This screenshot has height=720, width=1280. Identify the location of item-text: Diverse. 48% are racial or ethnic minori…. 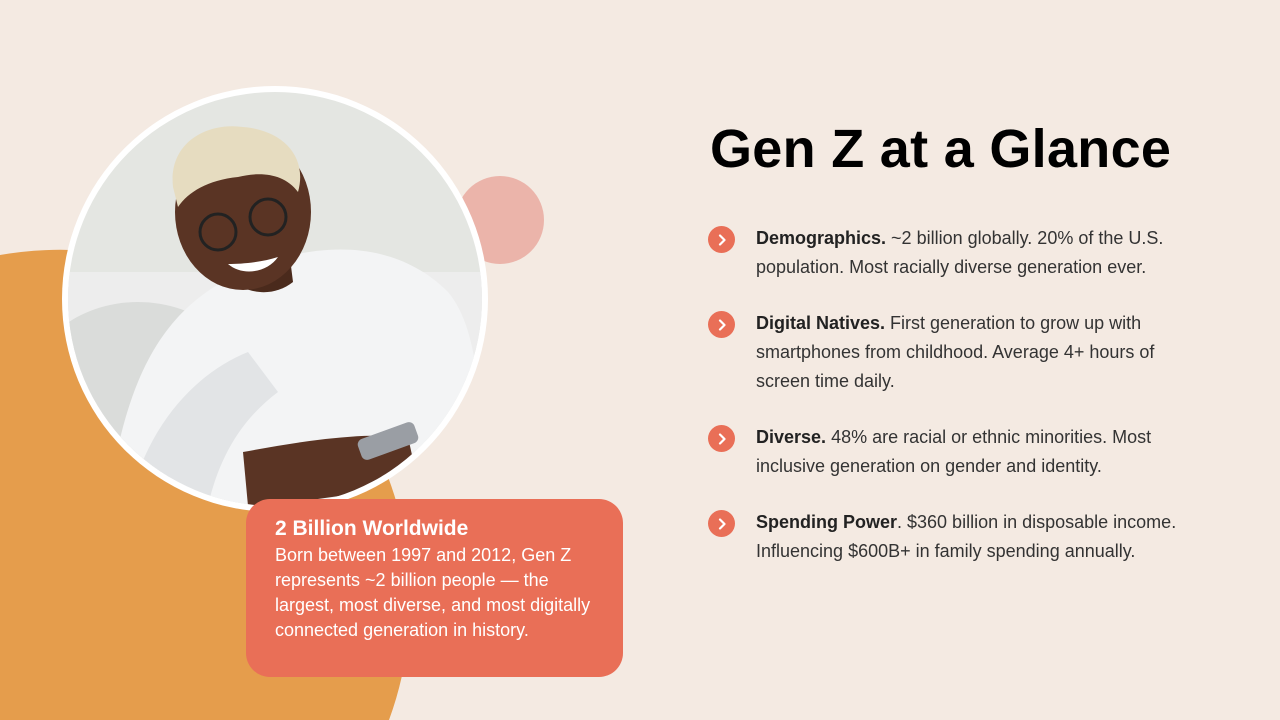
(967, 452).